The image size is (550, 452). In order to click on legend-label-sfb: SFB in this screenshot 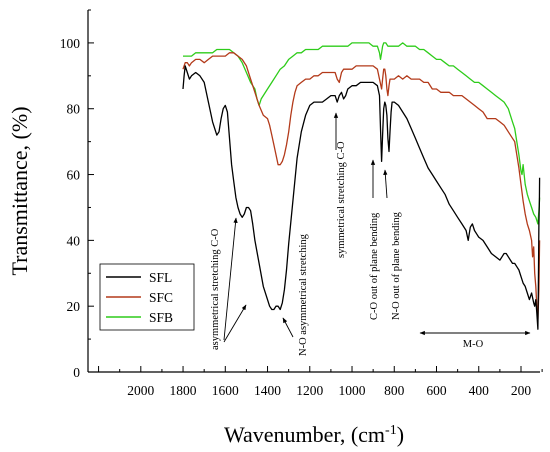, I will do `click(161, 317)`.